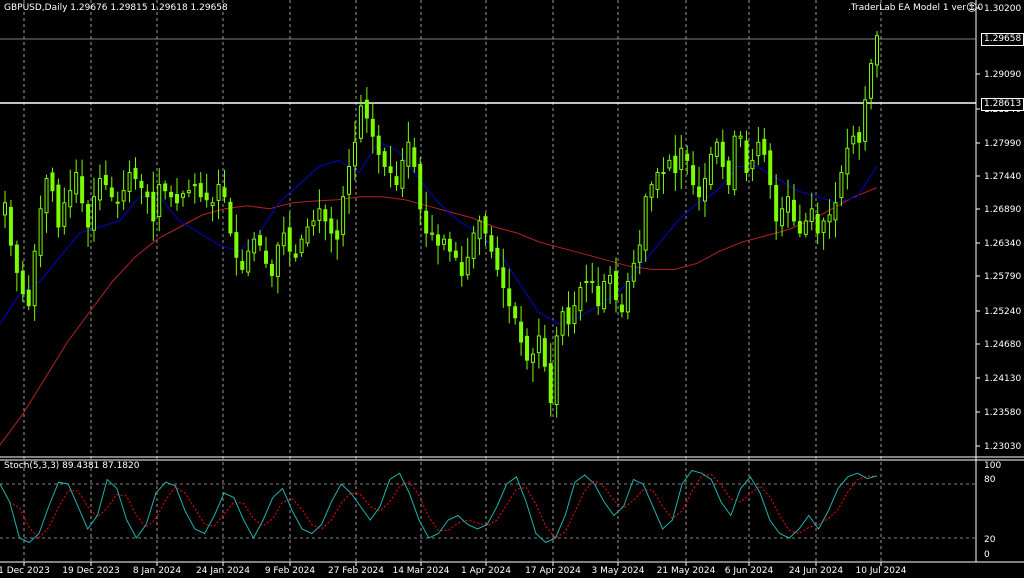 This screenshot has height=578, width=1024. What do you see at coordinates (749, 571) in the screenshot?
I see `time-tick-label: 6 Jun 2024` at bounding box center [749, 571].